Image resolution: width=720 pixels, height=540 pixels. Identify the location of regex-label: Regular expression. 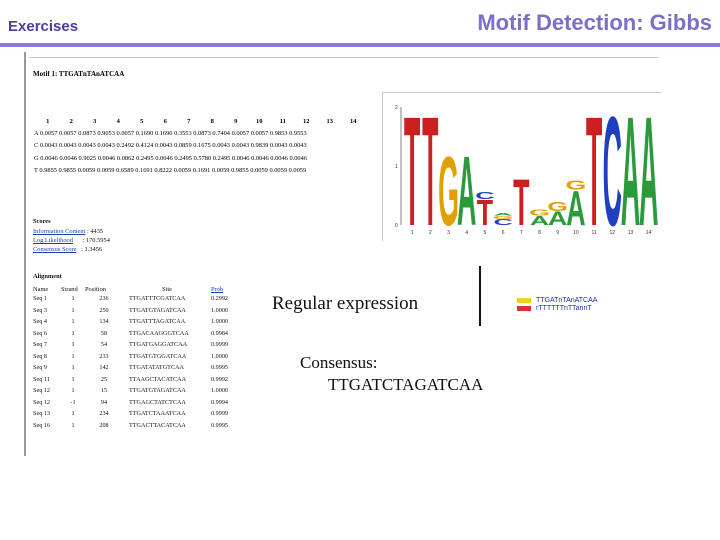
(345, 303).